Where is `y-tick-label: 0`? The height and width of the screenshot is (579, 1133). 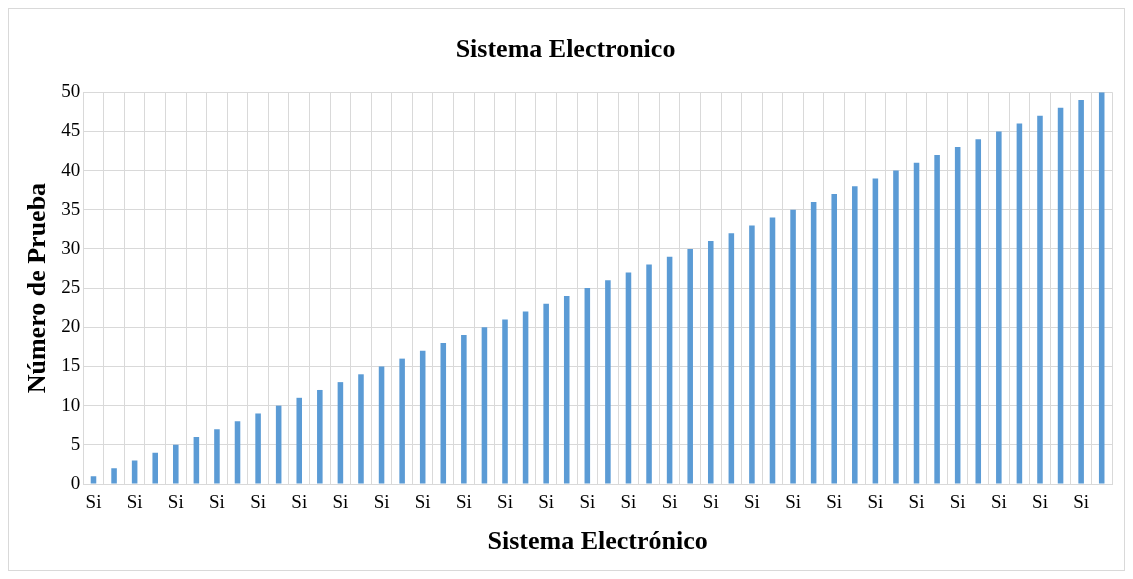
y-tick-label: 0 is located at coordinates (75, 482).